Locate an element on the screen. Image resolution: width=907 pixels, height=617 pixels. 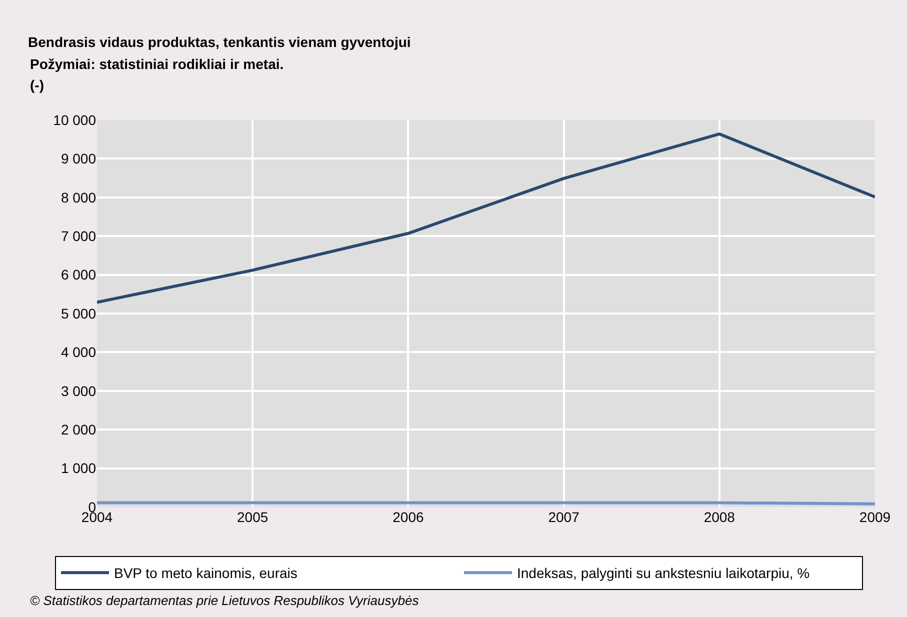
y-tick-label: 10 000 is located at coordinates (74, 120).